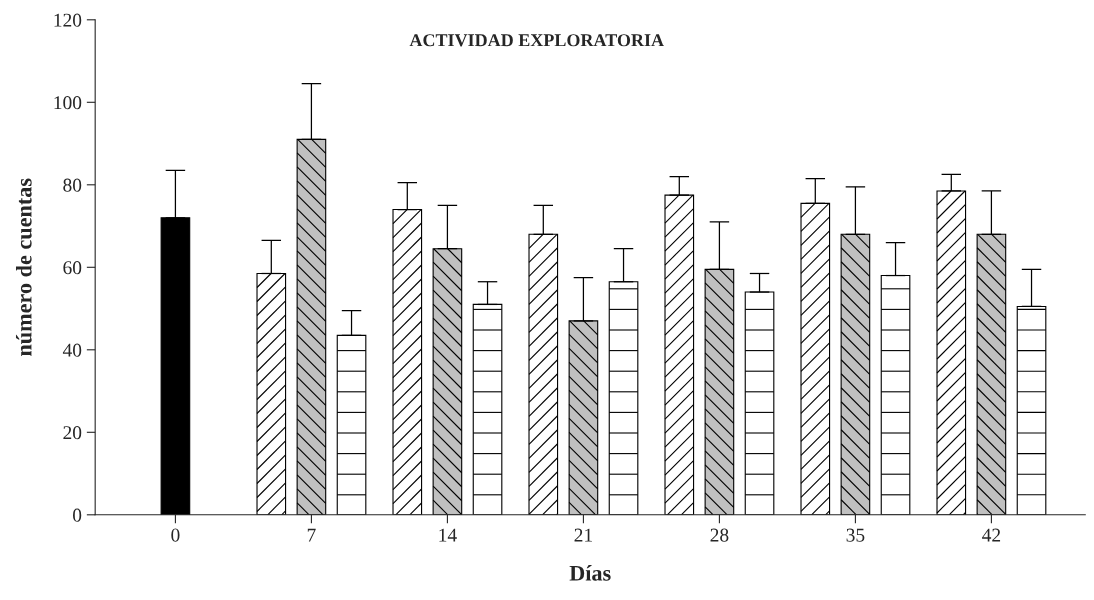 The width and height of the screenshot is (1094, 600). Describe the element at coordinates (72, 433) in the screenshot. I see `y-tick-label: 20` at that location.